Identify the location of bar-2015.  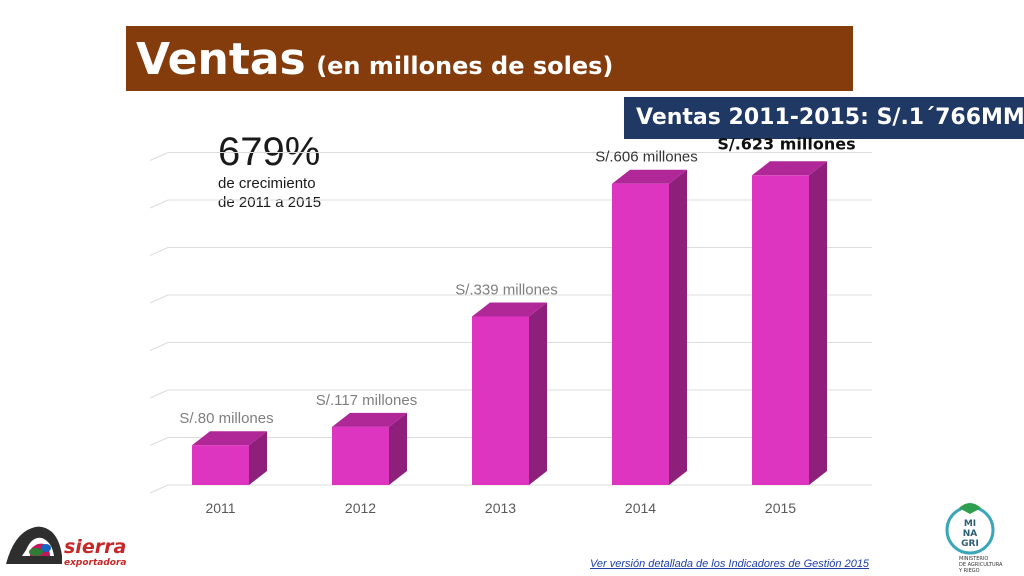
(789, 323).